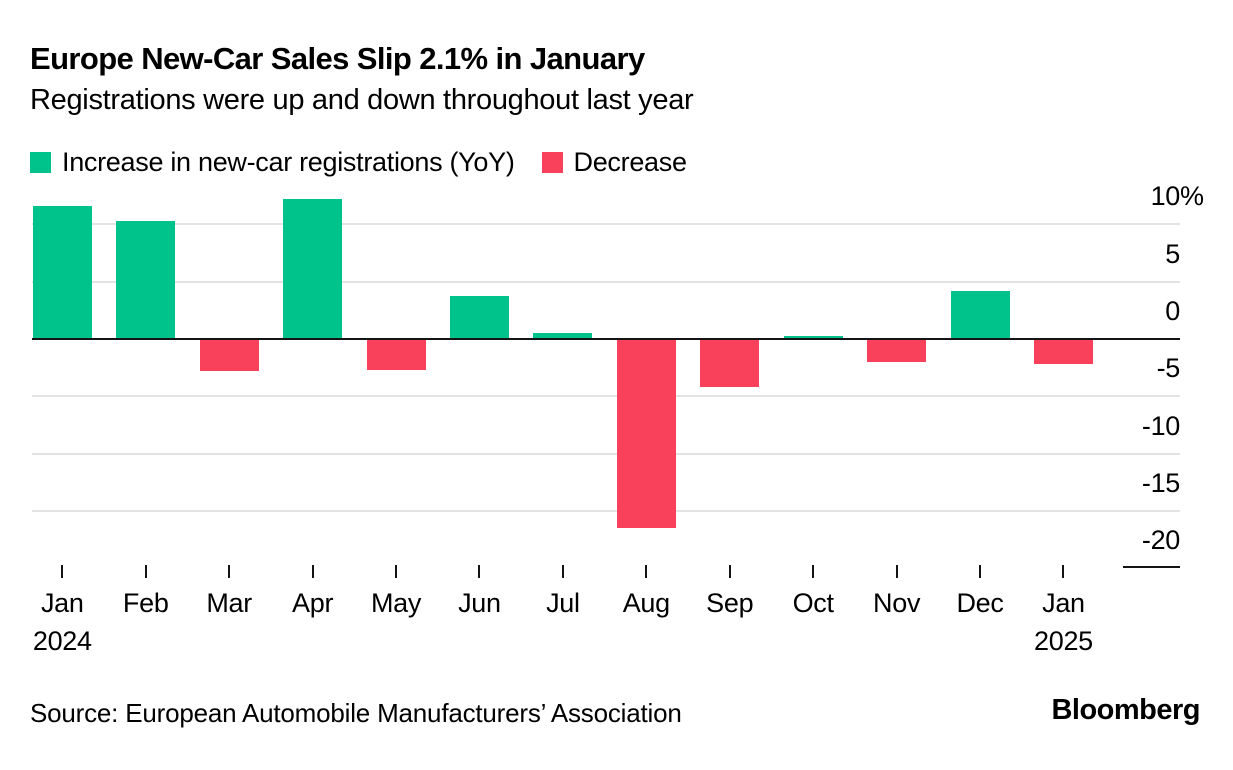 This screenshot has width=1233, height=770. I want to click on increase-legend-swatch, so click(40, 162).